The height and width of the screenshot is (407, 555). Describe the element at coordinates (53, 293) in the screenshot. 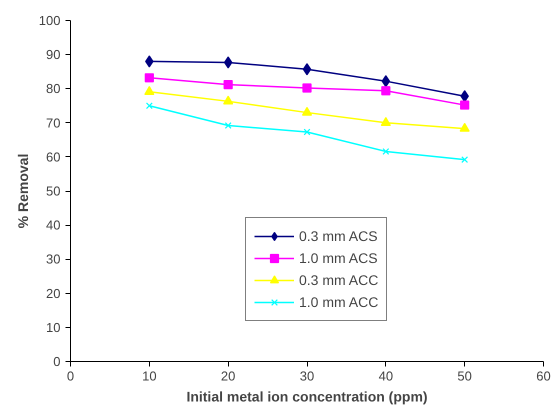

I see `y-tick-label: 20` at that location.